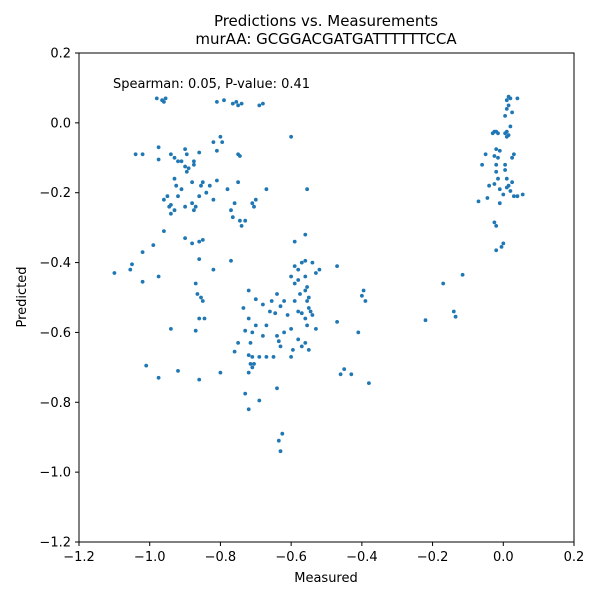 Image resolution: width=600 pixels, height=600 pixels. What do you see at coordinates (503, 557) in the screenshot?
I see `x-tick-label: 0.0` at bounding box center [503, 557].